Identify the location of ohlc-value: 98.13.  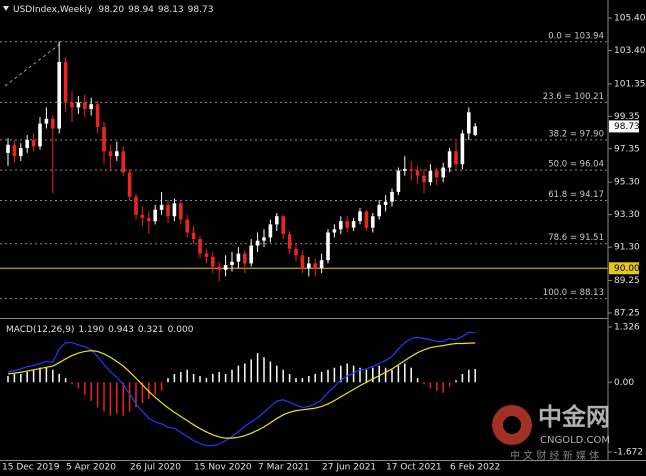
(171, 10).